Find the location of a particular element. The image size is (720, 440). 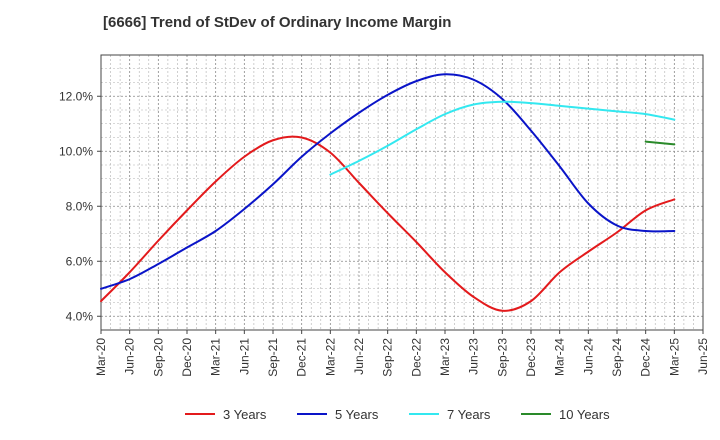

x-tick-label: Mar-24 is located at coordinates (560, 357).